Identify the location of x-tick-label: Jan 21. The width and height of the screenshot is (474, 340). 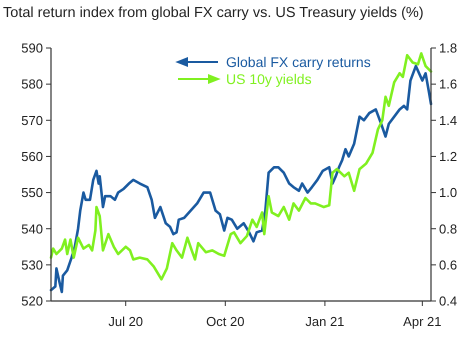
(324, 321).